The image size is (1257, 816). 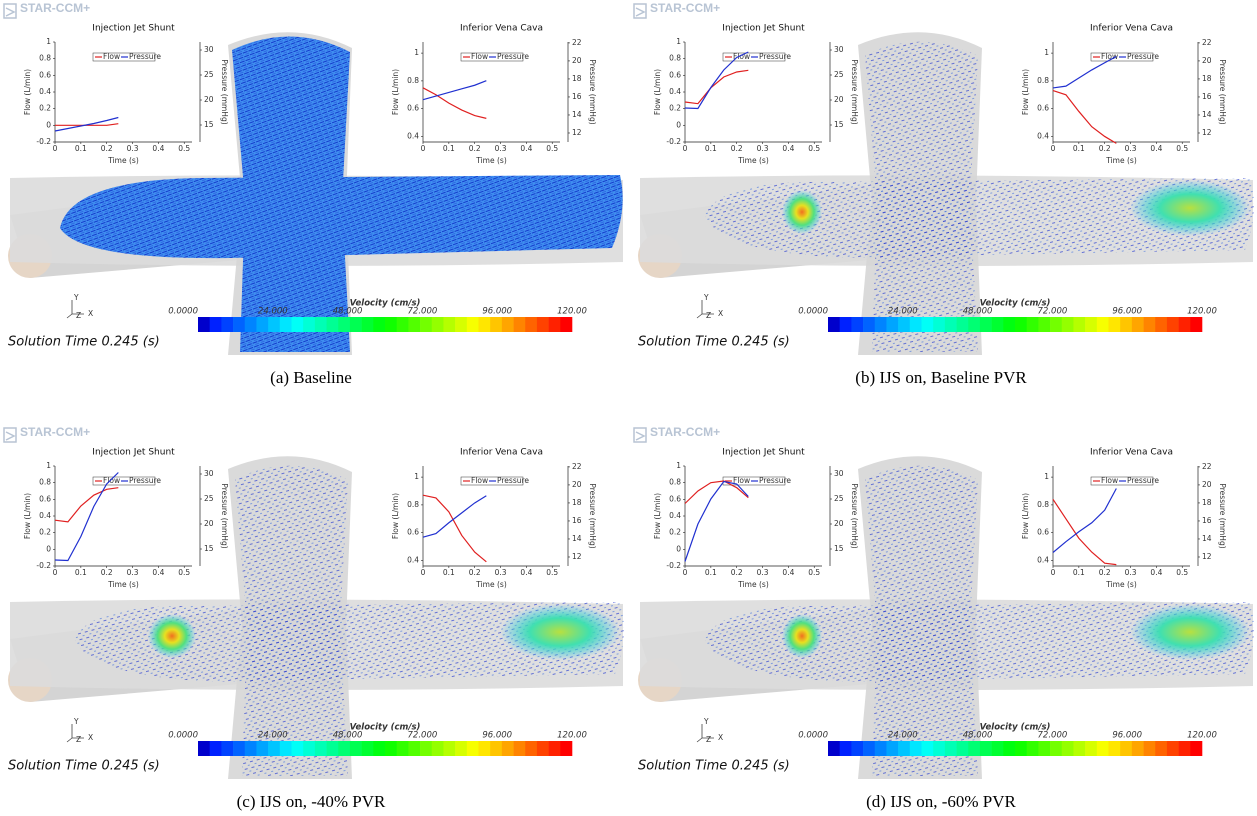 What do you see at coordinates (814, 148) in the screenshot?
I see `x-tick-label: 0.5` at bounding box center [814, 148].